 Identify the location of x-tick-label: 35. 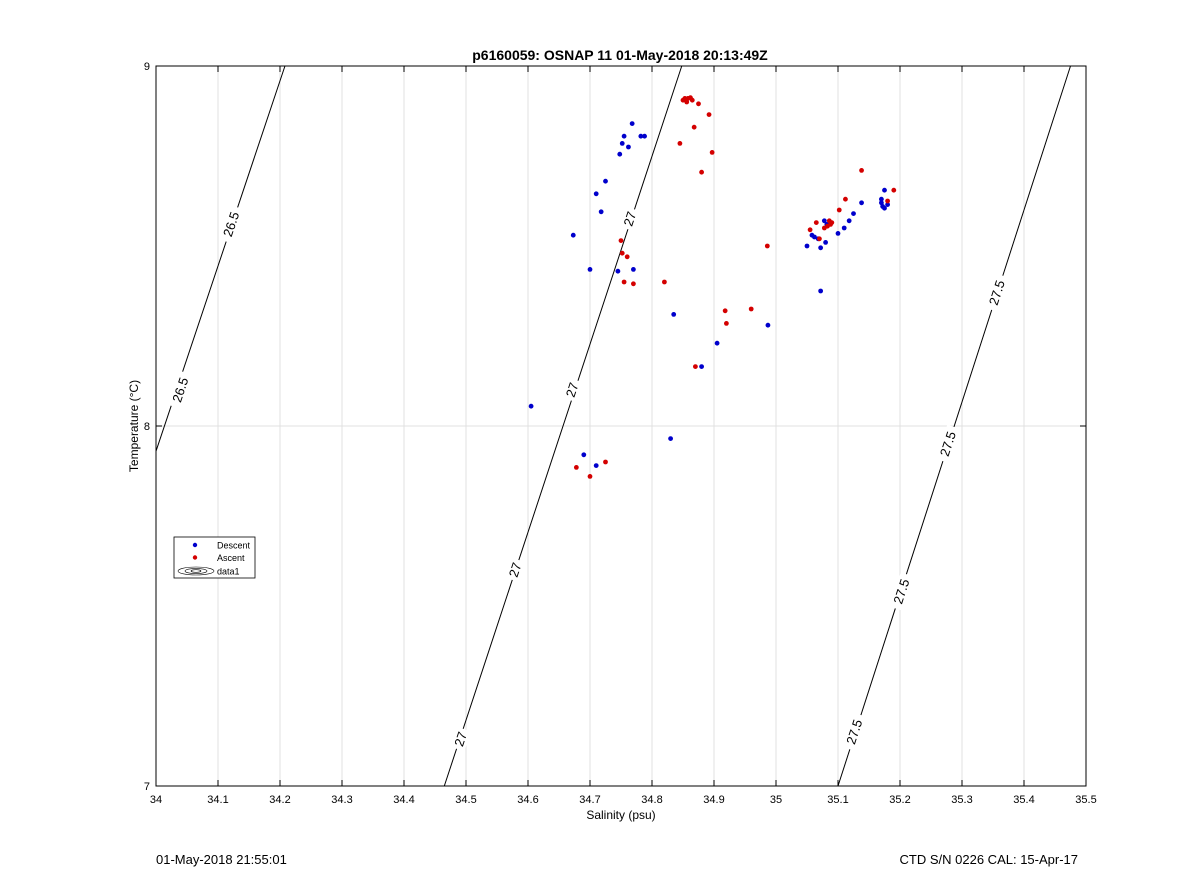
(776, 800).